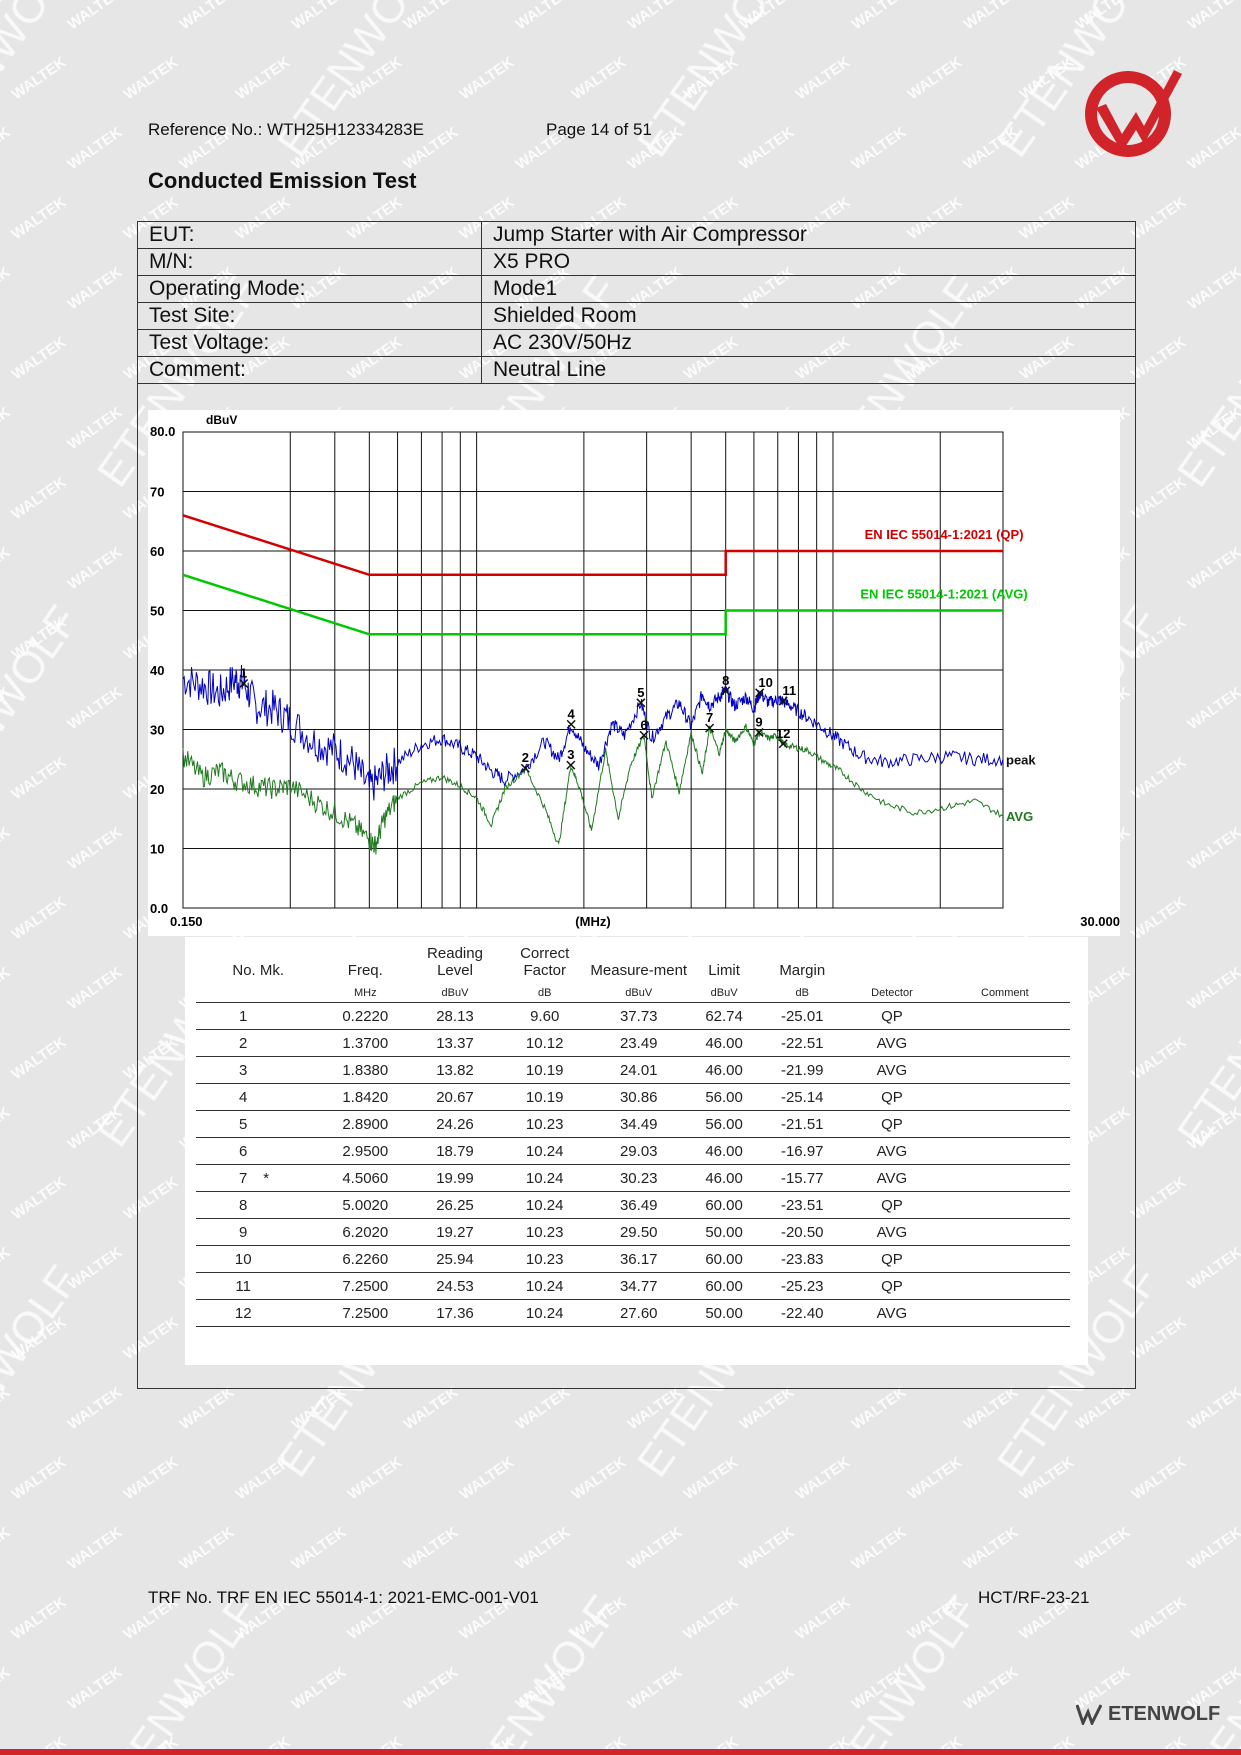  Describe the element at coordinates (455, 1313) in the screenshot. I see `table-cell: 17.36` at that location.